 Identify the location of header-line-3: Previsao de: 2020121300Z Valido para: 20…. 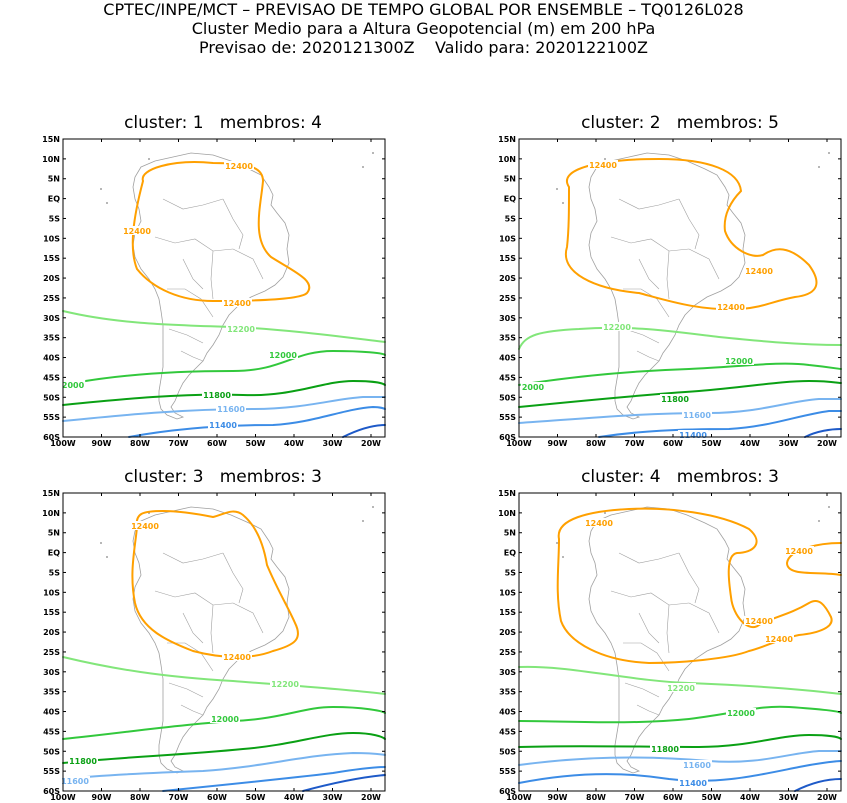
(423, 47).